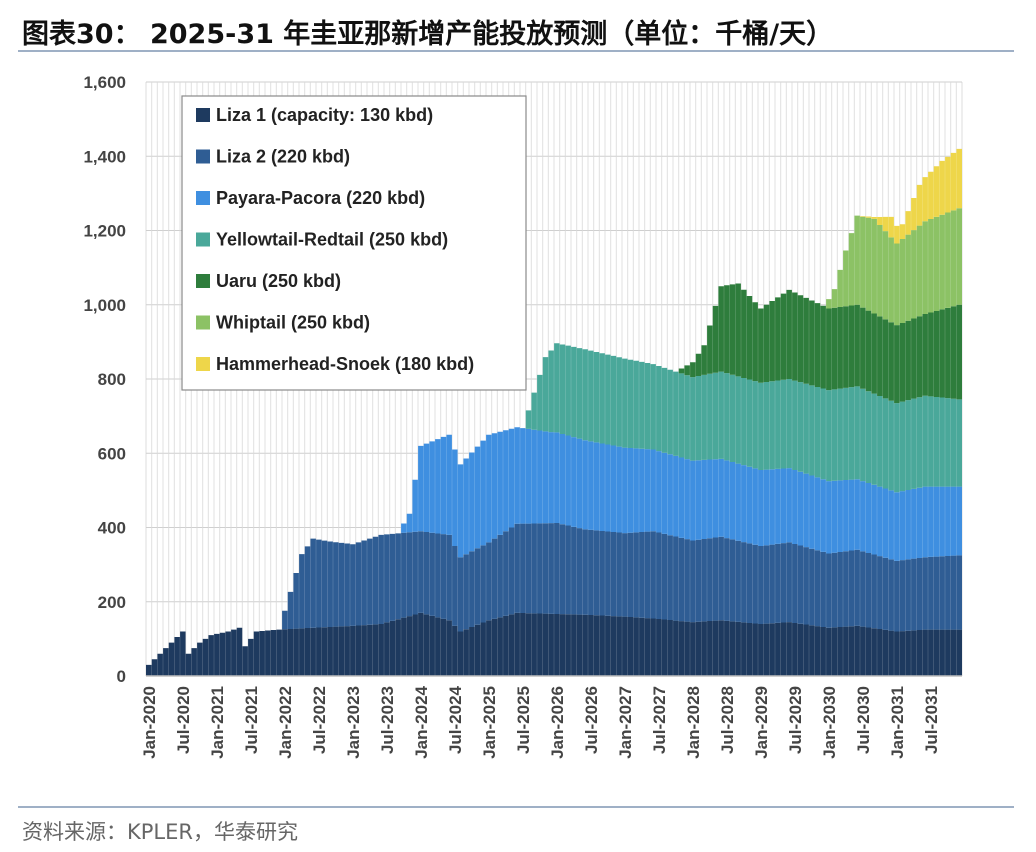 This screenshot has height=852, width=1036. What do you see at coordinates (217, 722) in the screenshot?
I see `x-tick-label: Jan-2021` at bounding box center [217, 722].